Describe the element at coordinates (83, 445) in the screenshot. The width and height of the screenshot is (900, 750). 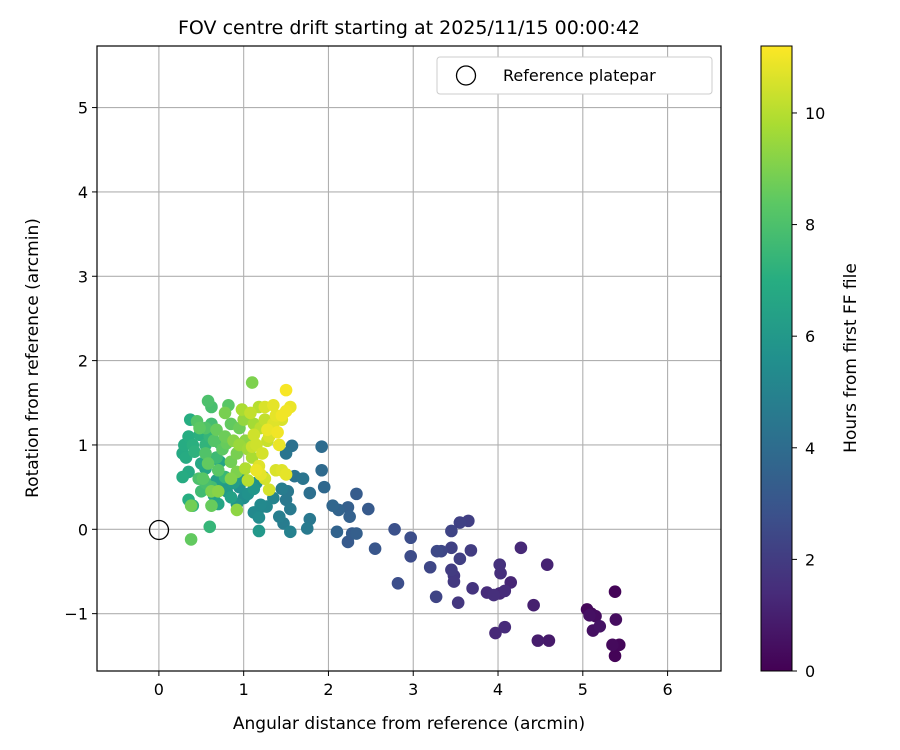
I see `y-tick-label: 1` at that location.